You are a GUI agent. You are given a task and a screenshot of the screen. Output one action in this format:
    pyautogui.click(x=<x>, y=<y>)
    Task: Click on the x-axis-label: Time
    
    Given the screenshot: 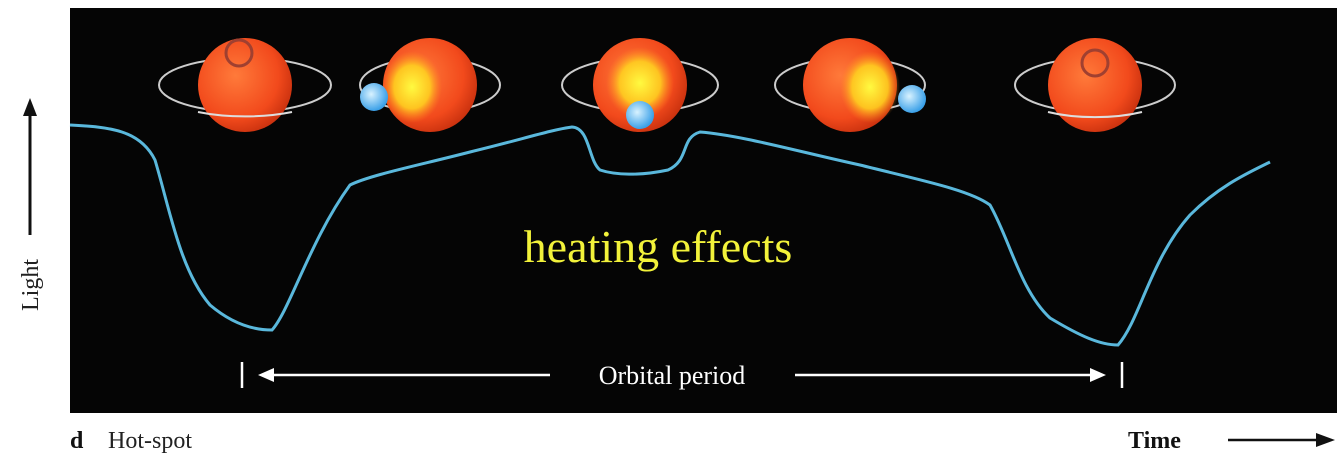 What is the action you would take?
    pyautogui.click(x=1154, y=441)
    